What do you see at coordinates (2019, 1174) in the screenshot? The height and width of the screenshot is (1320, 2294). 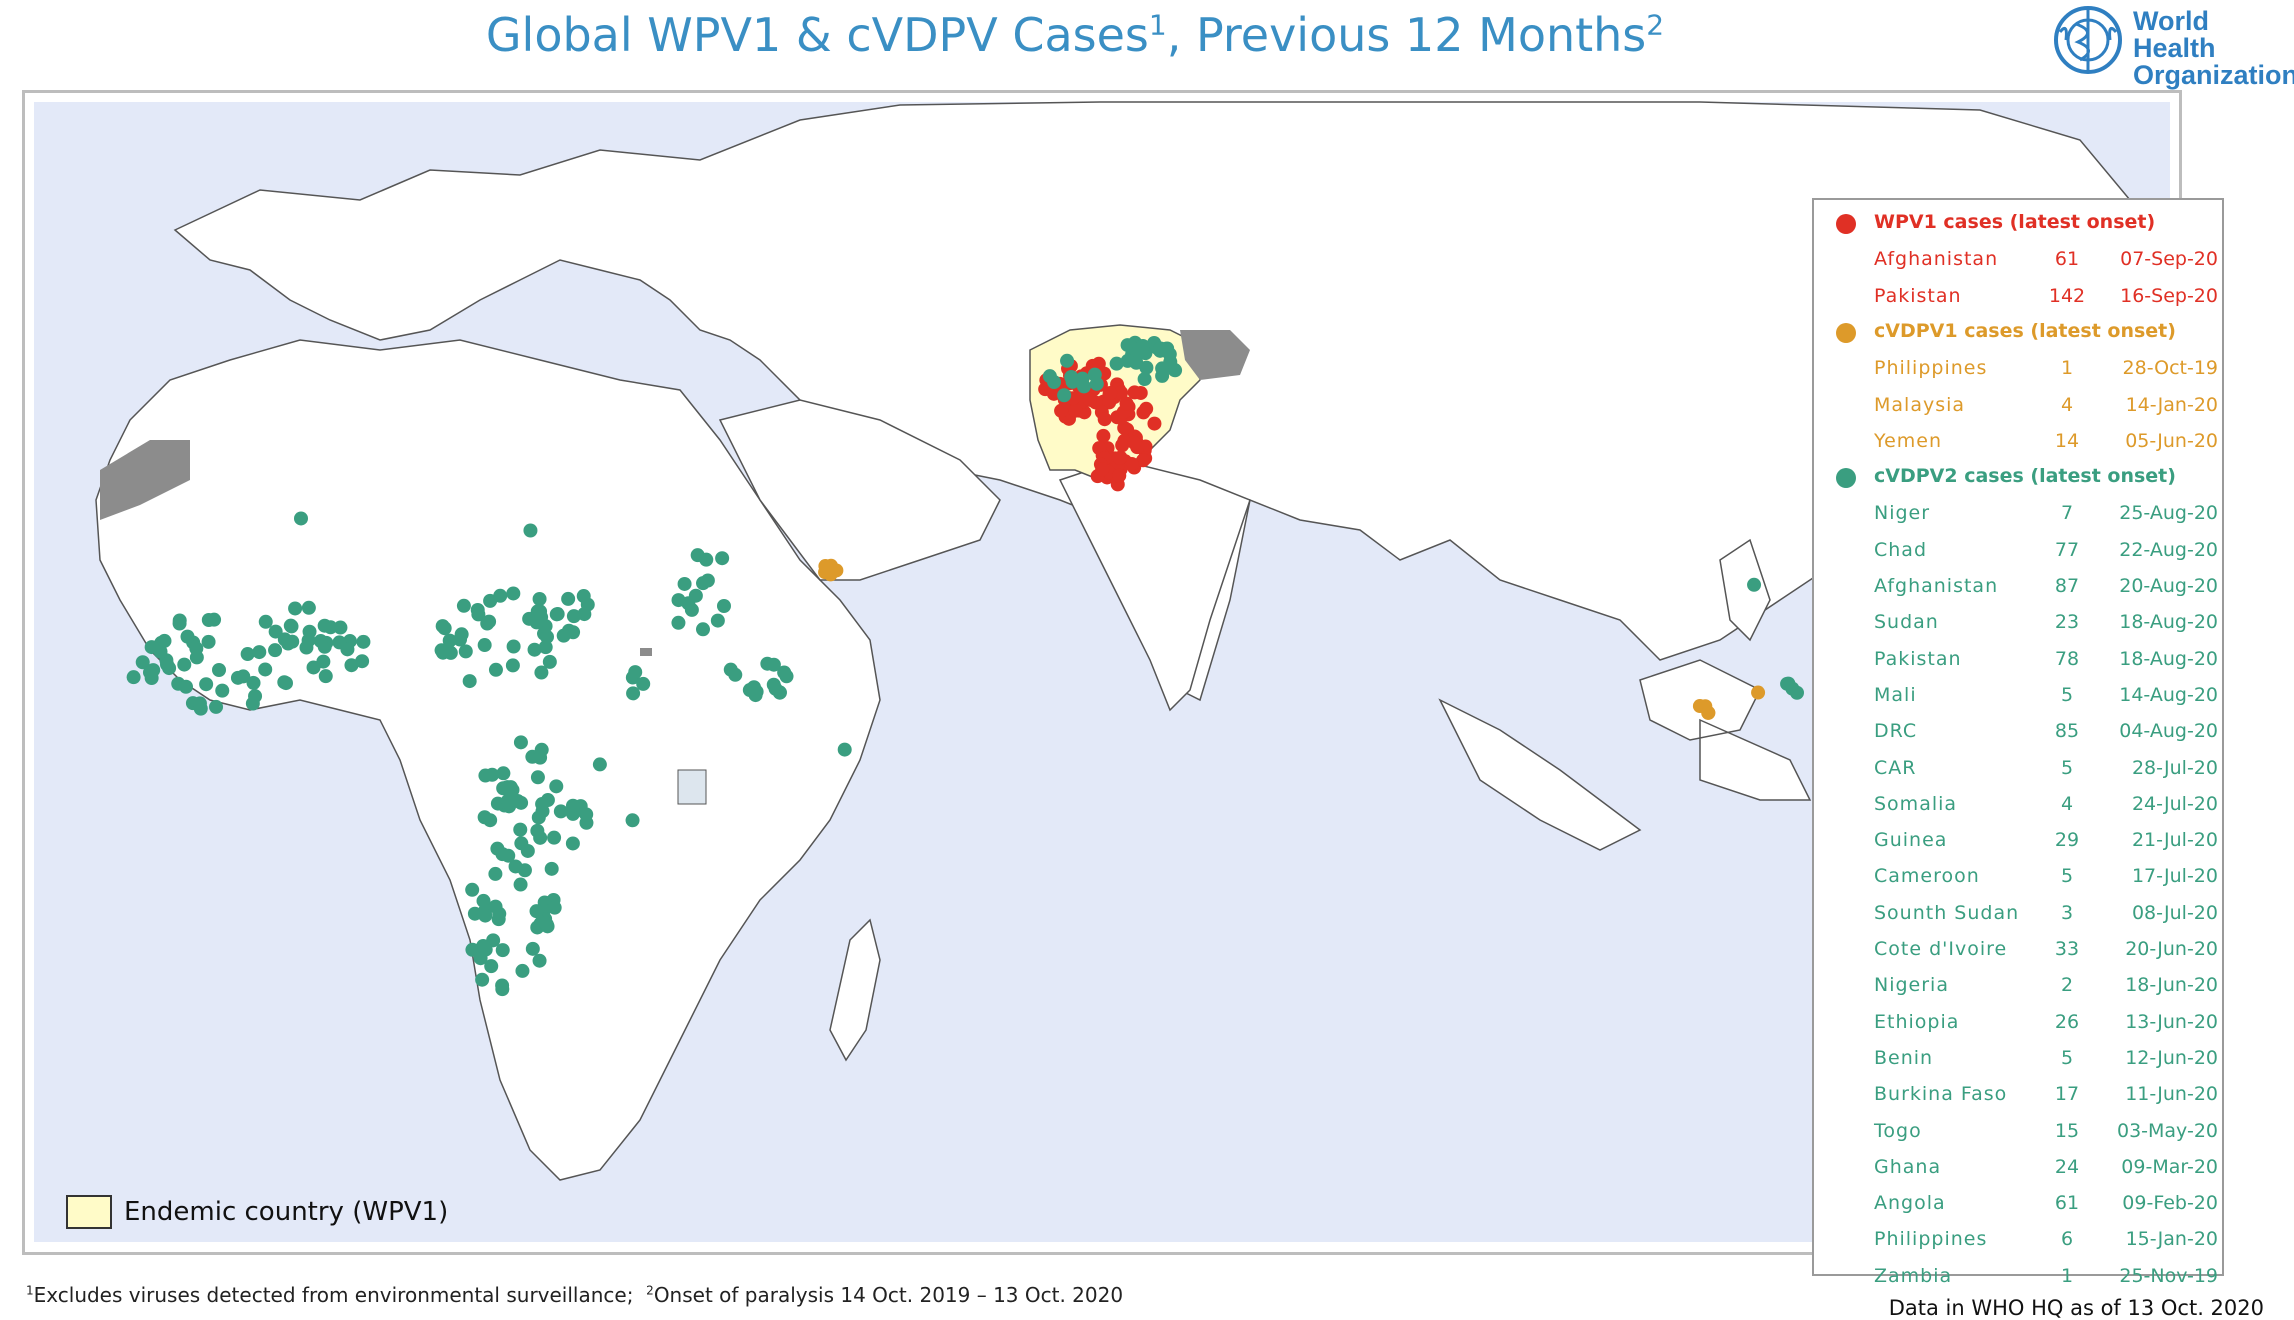 I see `legend-row: Ghana 24 09-Mar-20` at bounding box center [2019, 1174].